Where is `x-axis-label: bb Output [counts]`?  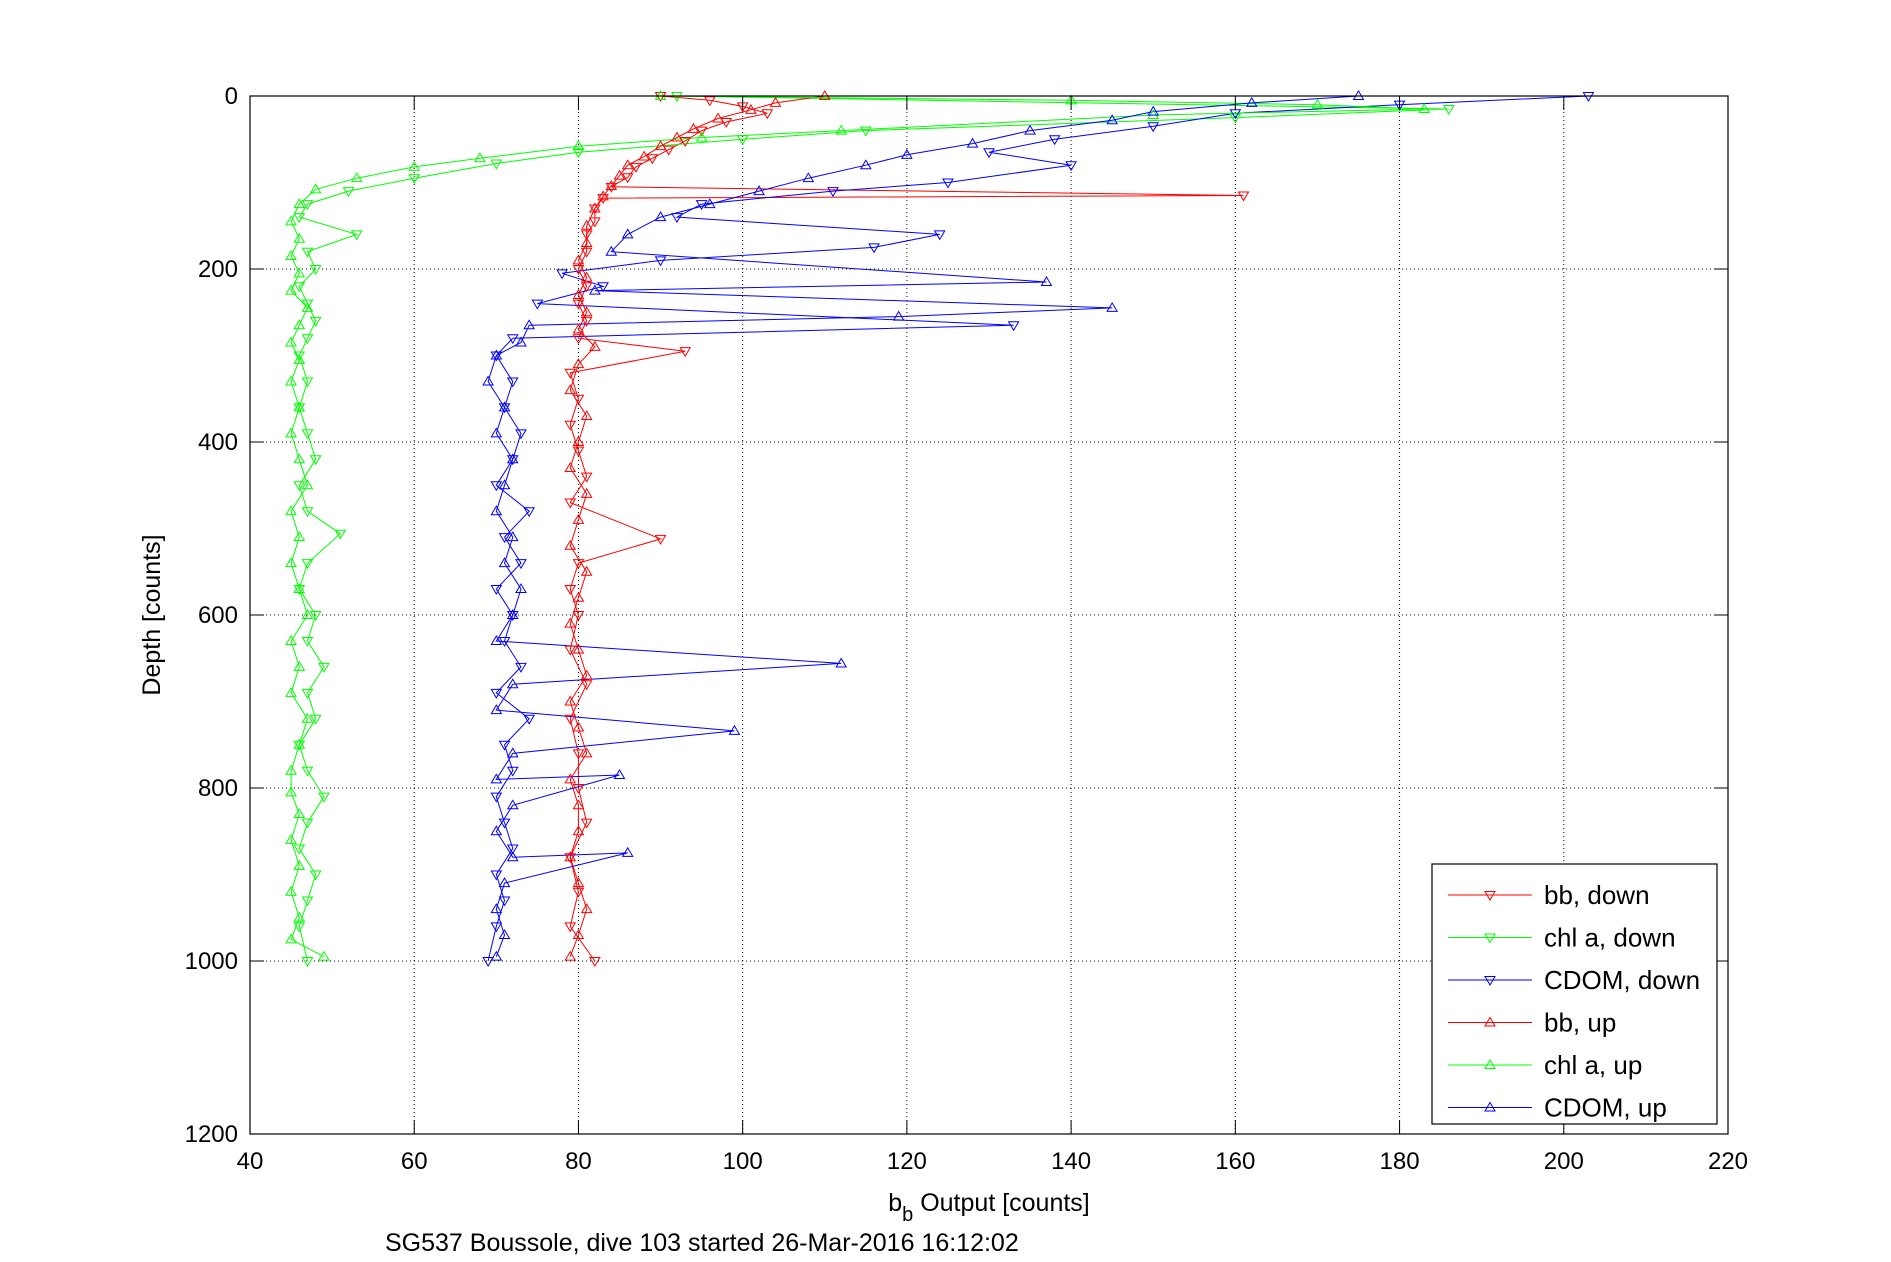
x-axis-label: bb Output [counts] is located at coordinates (989, 1207).